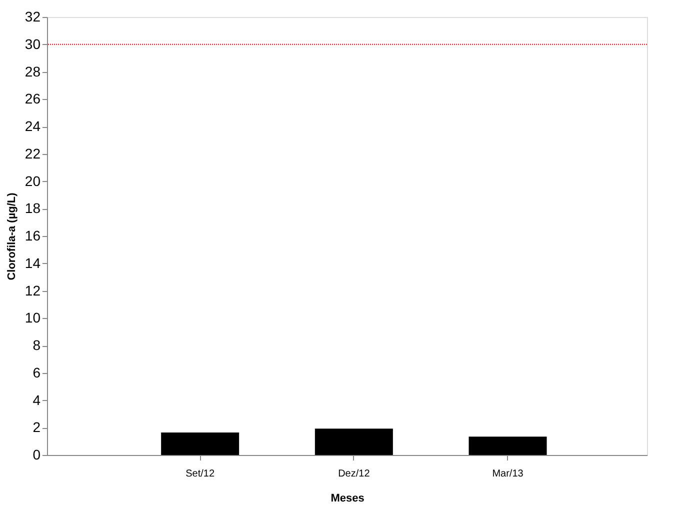 The width and height of the screenshot is (686, 515). Describe the element at coordinates (32, 180) in the screenshot. I see `y-tick-label: 20` at that location.